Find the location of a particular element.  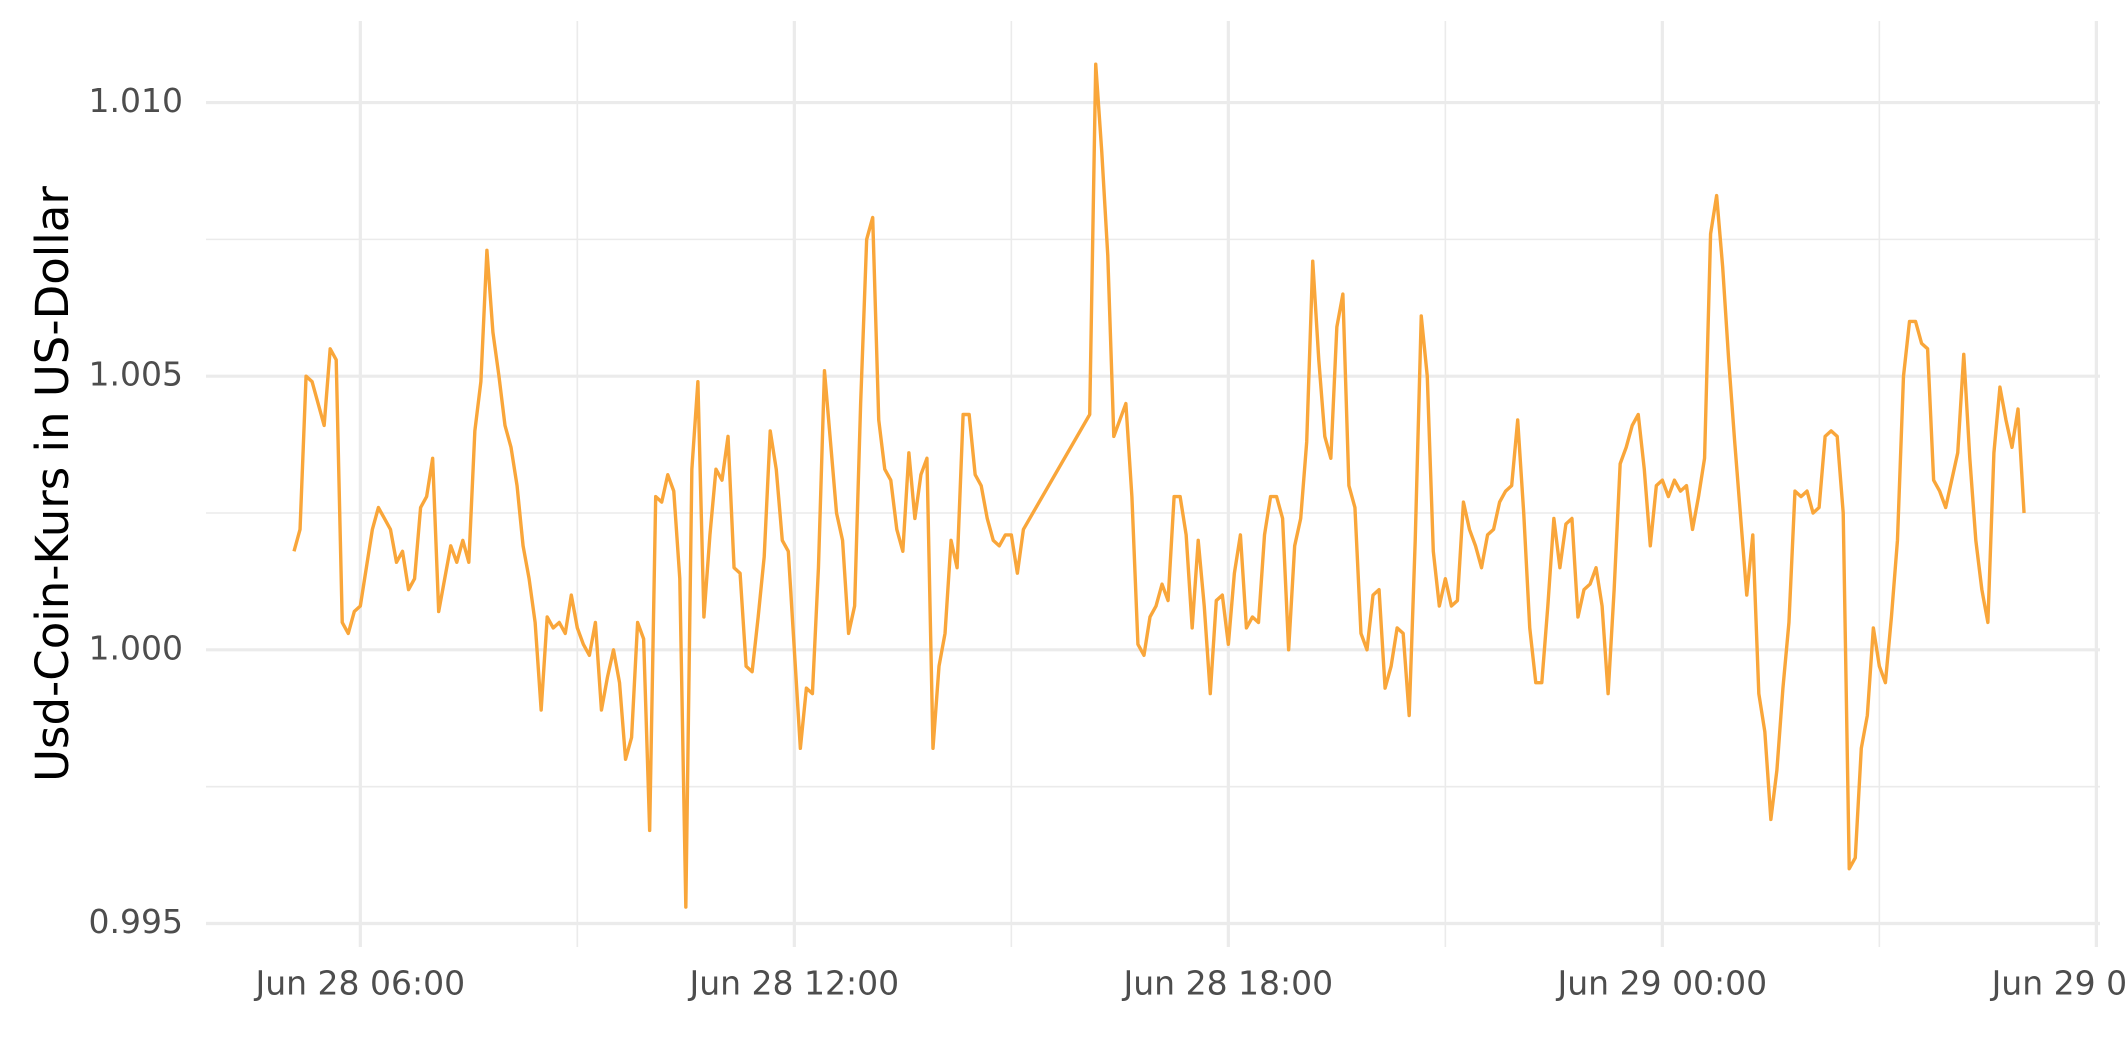

x-tick-label: Jun 28 06:00 is located at coordinates (359, 983).